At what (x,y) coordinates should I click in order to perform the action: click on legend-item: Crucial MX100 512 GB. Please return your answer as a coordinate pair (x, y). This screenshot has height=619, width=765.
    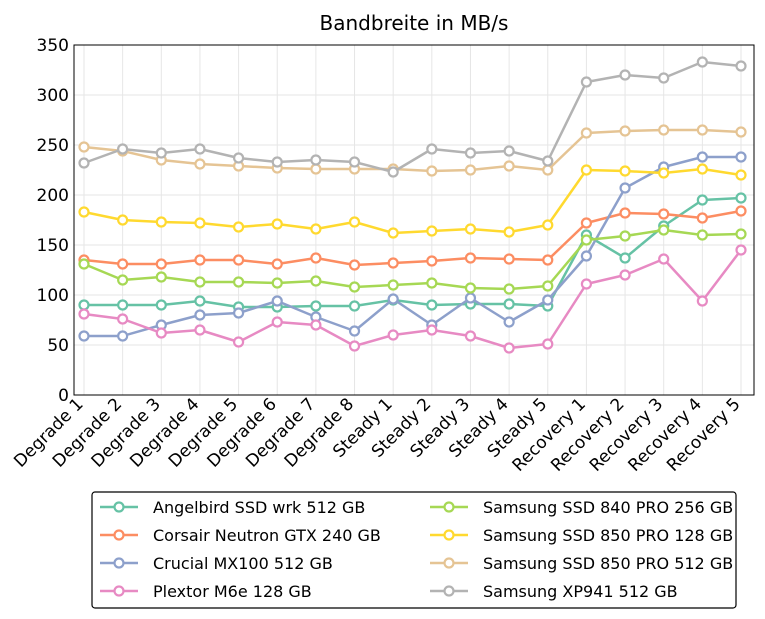
    Looking at the image, I should click on (216, 563).